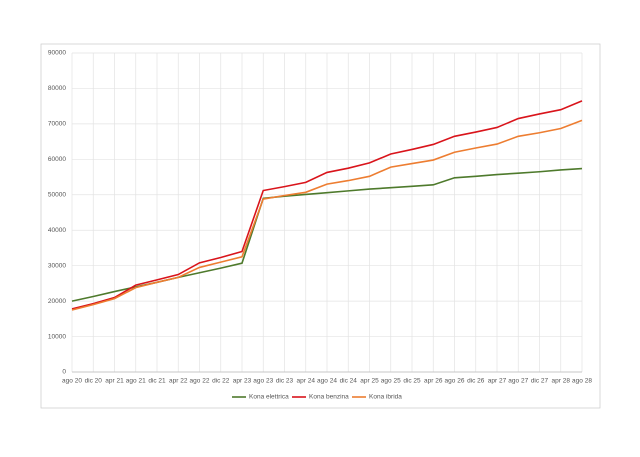 The image size is (640, 457). What do you see at coordinates (349, 381) in the screenshot?
I see `x-tick-label: dic 24` at bounding box center [349, 381].